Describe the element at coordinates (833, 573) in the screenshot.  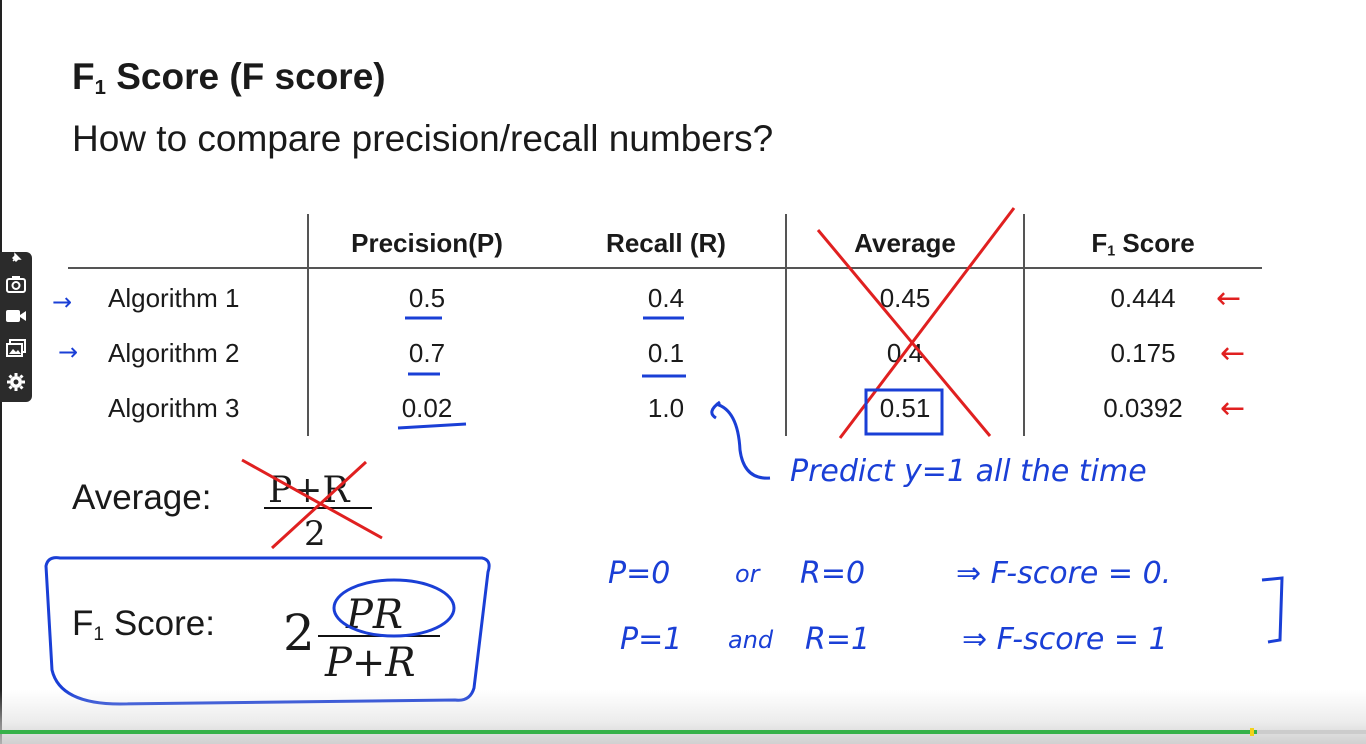
I see `note-line1-right: R=0` at that location.